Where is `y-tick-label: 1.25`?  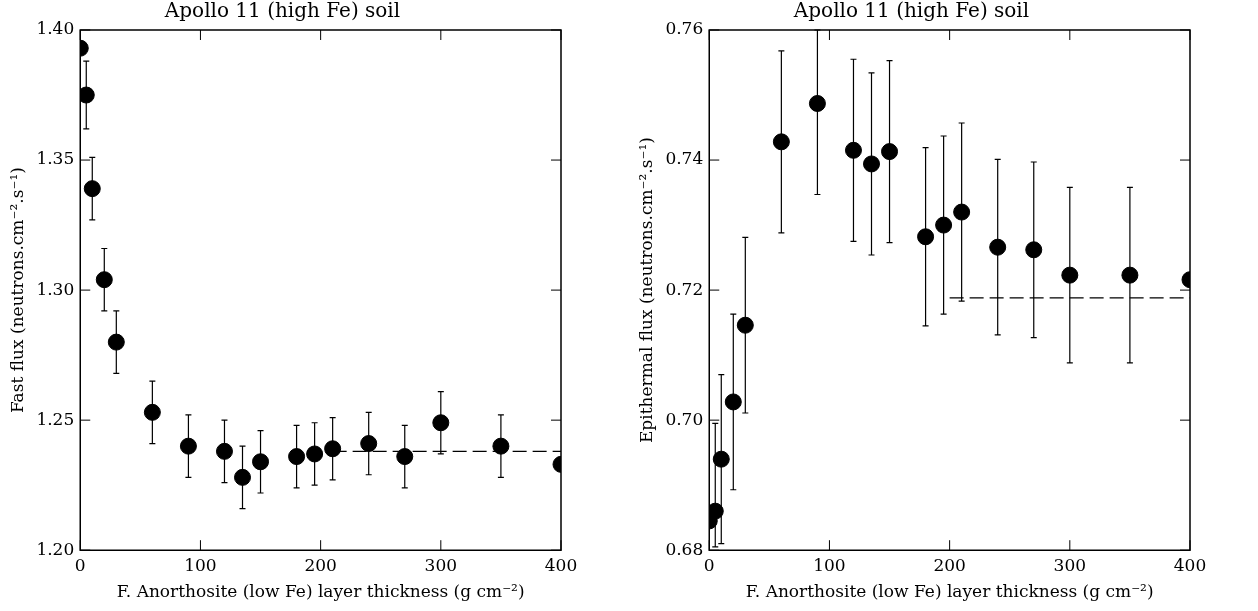
y-tick-label: 1.25 is located at coordinates (55, 418).